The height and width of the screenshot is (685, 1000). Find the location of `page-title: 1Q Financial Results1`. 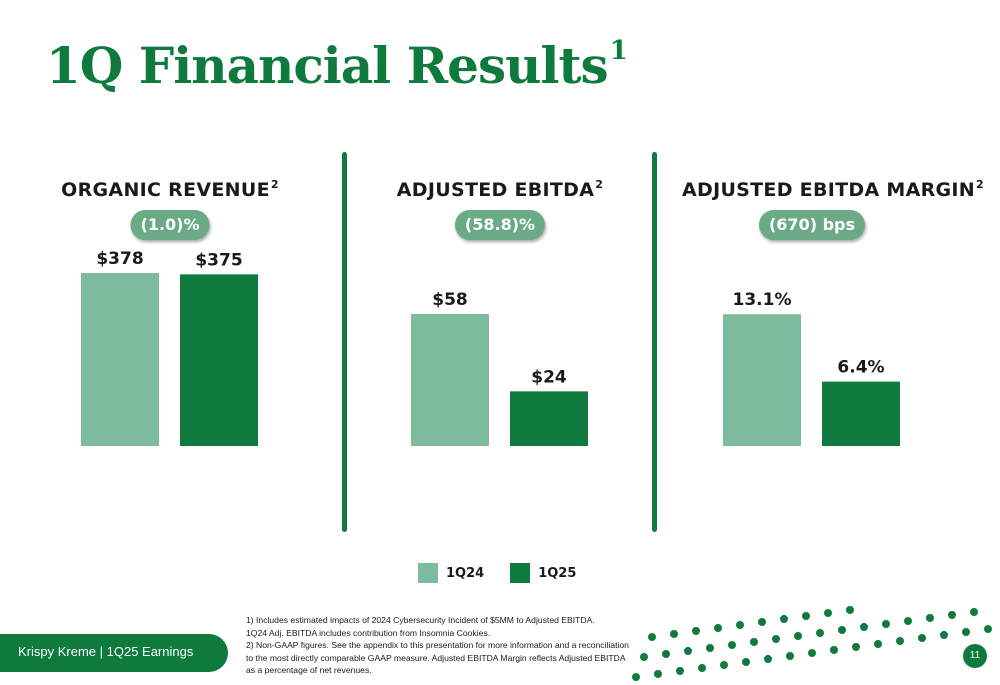

page-title: 1Q Financial Results1 is located at coordinates (337, 65).